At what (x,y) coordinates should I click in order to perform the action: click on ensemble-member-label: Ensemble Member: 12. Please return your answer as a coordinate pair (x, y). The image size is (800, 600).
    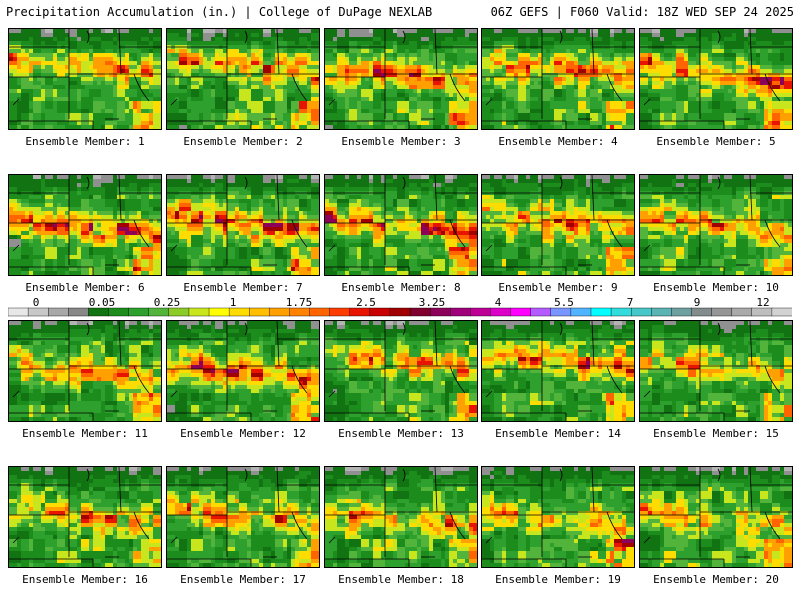
    Looking at the image, I should click on (243, 433).